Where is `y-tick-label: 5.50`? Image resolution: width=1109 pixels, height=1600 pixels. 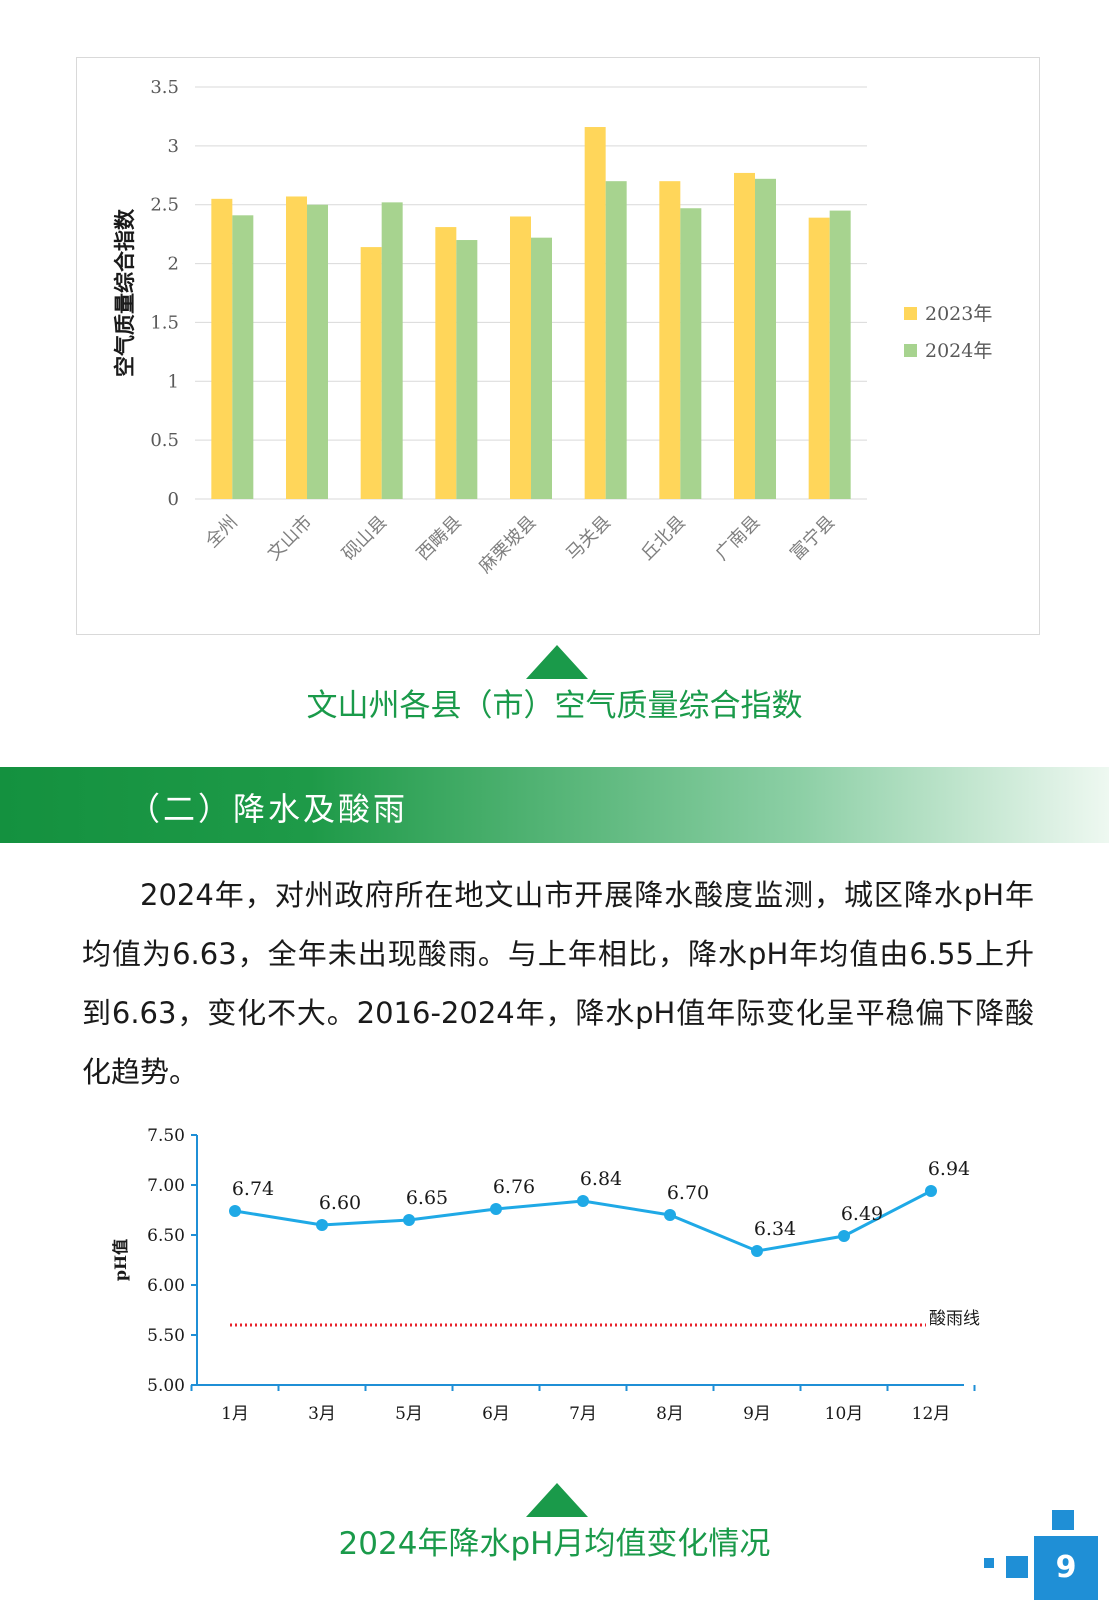
y-tick-label: 5.50 is located at coordinates (166, 1336).